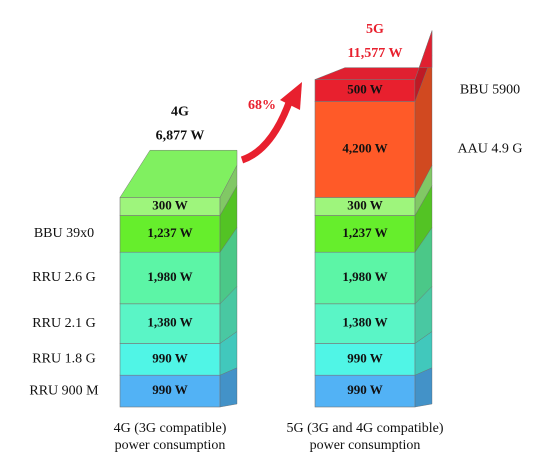 The height and width of the screenshot is (475, 554). I want to click on series-label: RRU 1.8 G, so click(63, 359).